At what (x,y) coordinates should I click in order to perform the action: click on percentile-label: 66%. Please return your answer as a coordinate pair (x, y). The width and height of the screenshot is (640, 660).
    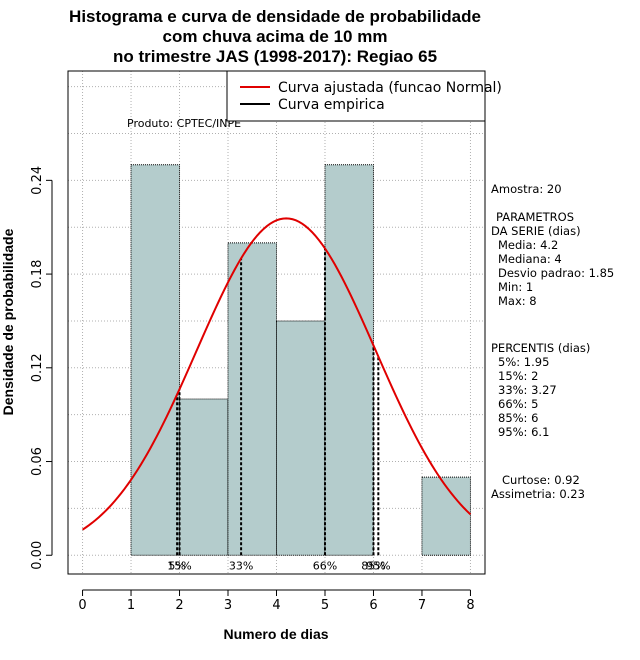
    Looking at the image, I should click on (325, 565).